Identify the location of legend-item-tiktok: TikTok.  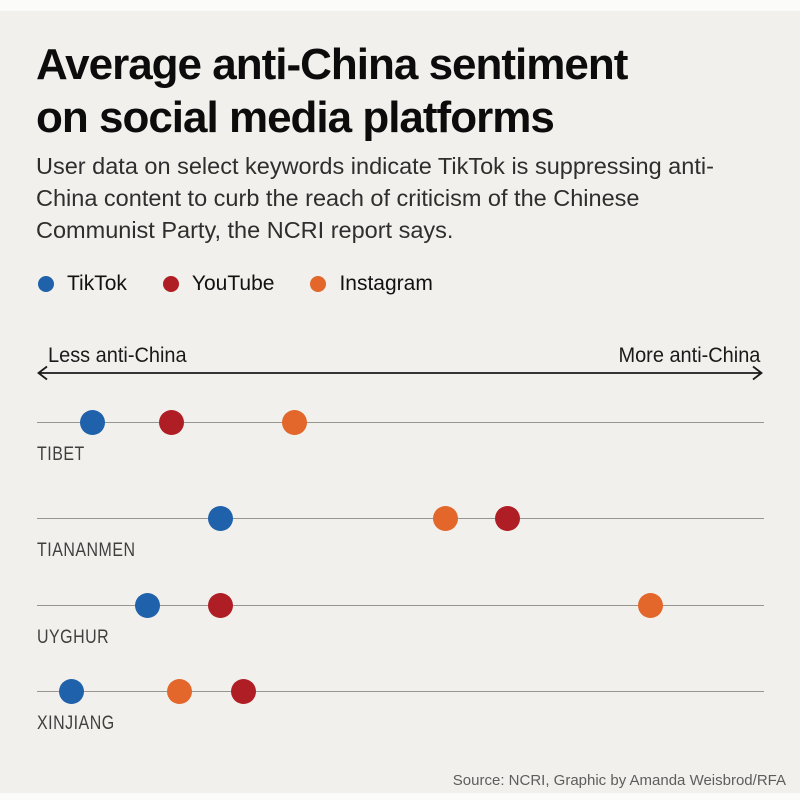
(82, 284).